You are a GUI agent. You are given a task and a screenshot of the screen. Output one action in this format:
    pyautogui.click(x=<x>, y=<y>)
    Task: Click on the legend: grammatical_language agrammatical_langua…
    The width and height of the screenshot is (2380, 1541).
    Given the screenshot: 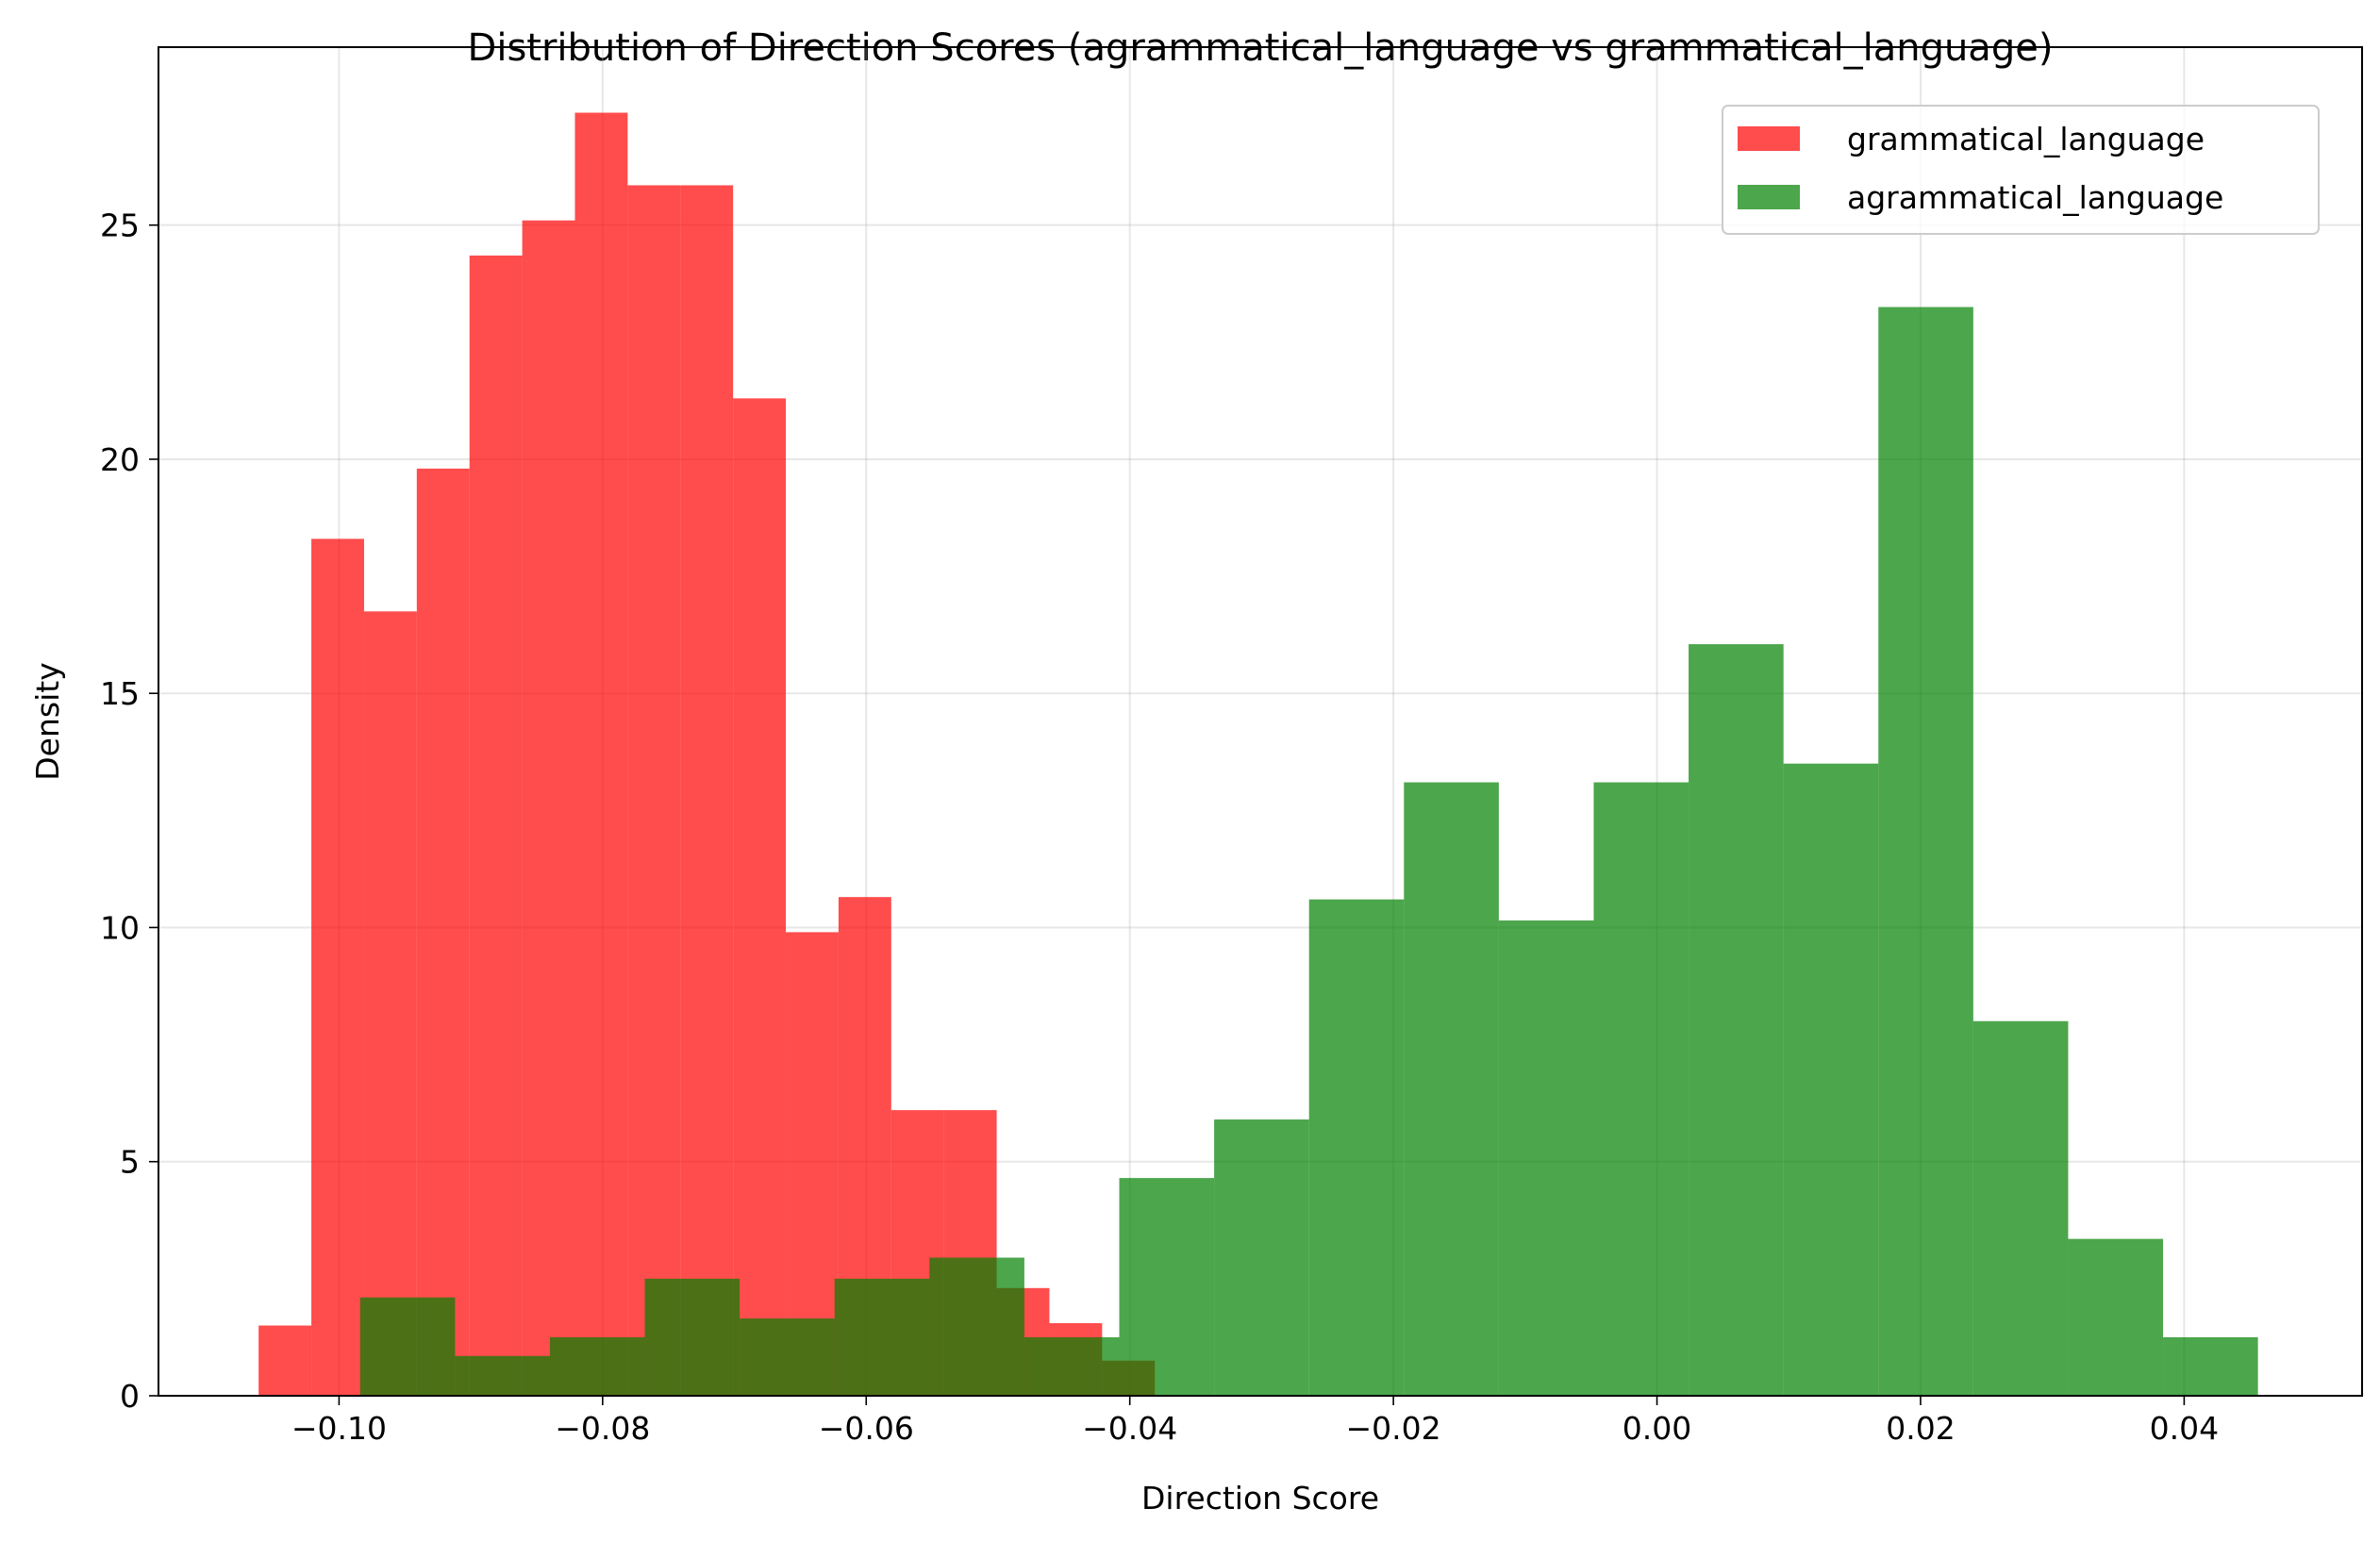 What is the action you would take?
    pyautogui.click(x=2021, y=170)
    